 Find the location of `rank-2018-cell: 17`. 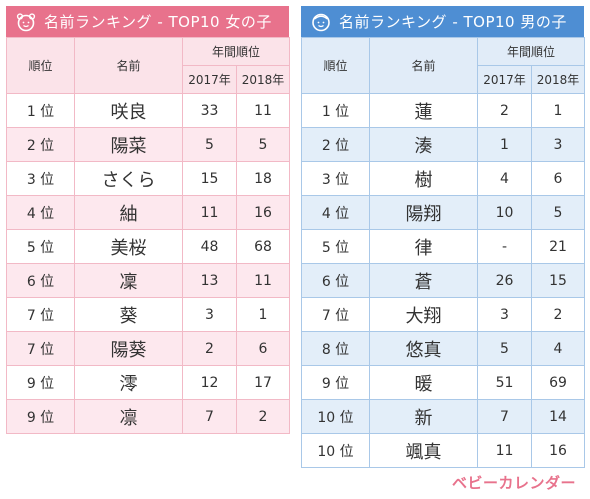

rank-2018-cell: 17 is located at coordinates (263, 382).